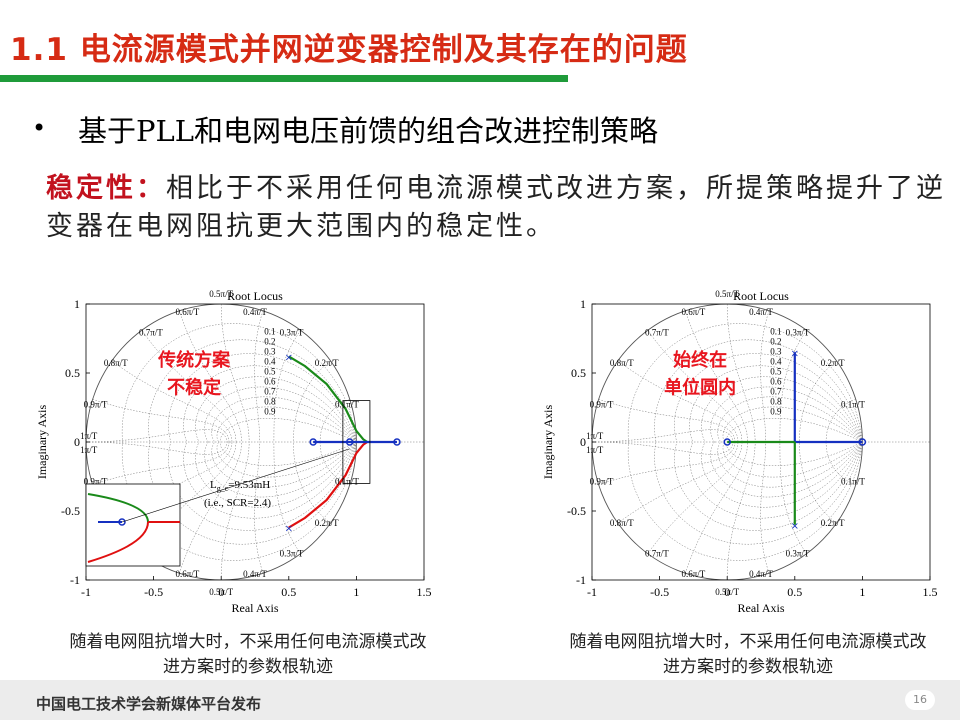  I want to click on inset-connector, so click(235, 485).